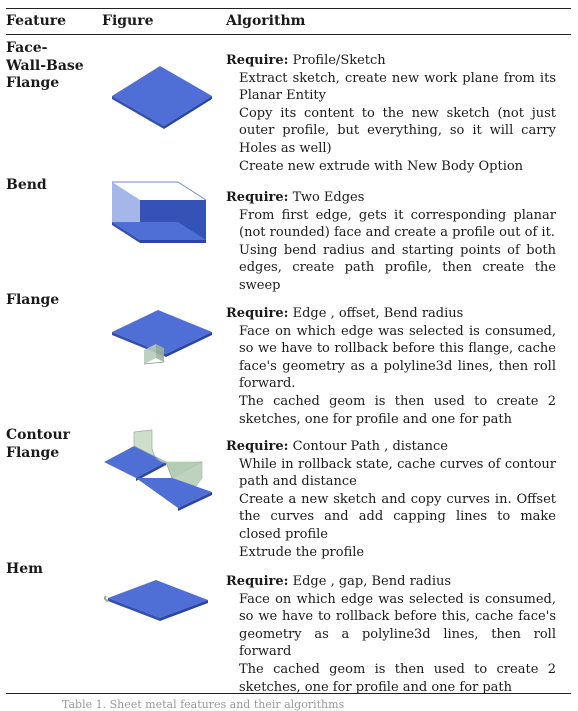  Describe the element at coordinates (339, 60) in the screenshot. I see `require-value: Profile/Sketch` at that location.